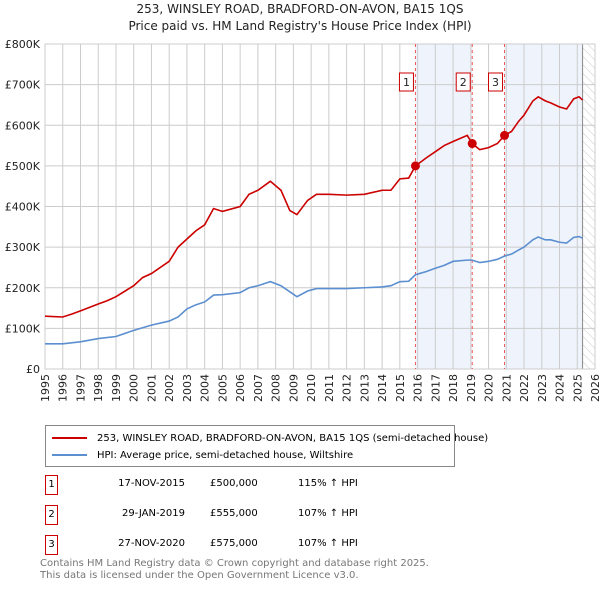 The height and width of the screenshot is (590, 600). Describe the element at coordinates (51, 515) in the screenshot. I see `sale-marker-box: 2` at that location.